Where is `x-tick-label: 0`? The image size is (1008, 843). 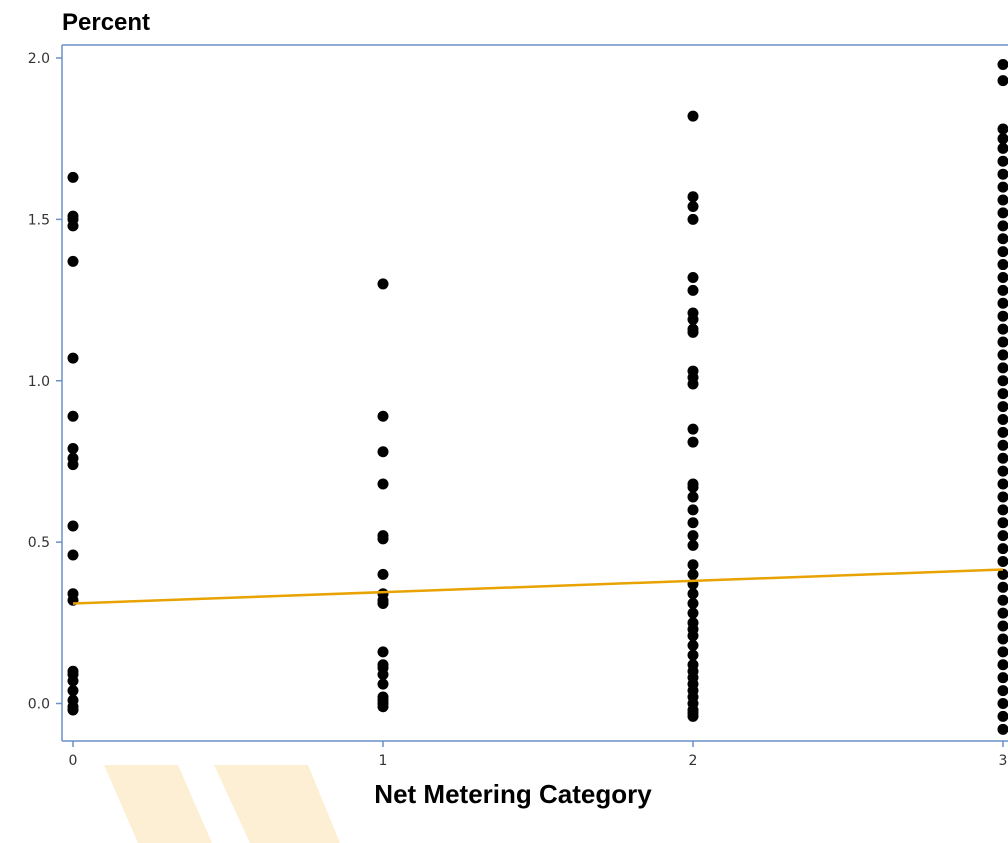 x-tick-label: 0 is located at coordinates (73, 761).